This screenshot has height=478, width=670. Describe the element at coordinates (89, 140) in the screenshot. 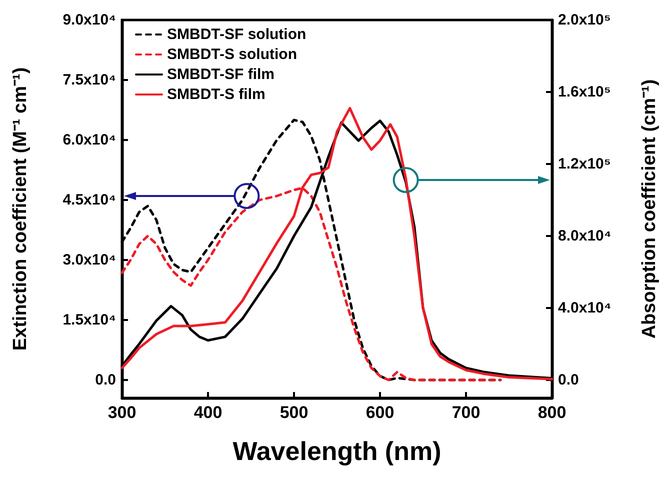

I see `y-tick-label: 6.0x10⁴` at that location.